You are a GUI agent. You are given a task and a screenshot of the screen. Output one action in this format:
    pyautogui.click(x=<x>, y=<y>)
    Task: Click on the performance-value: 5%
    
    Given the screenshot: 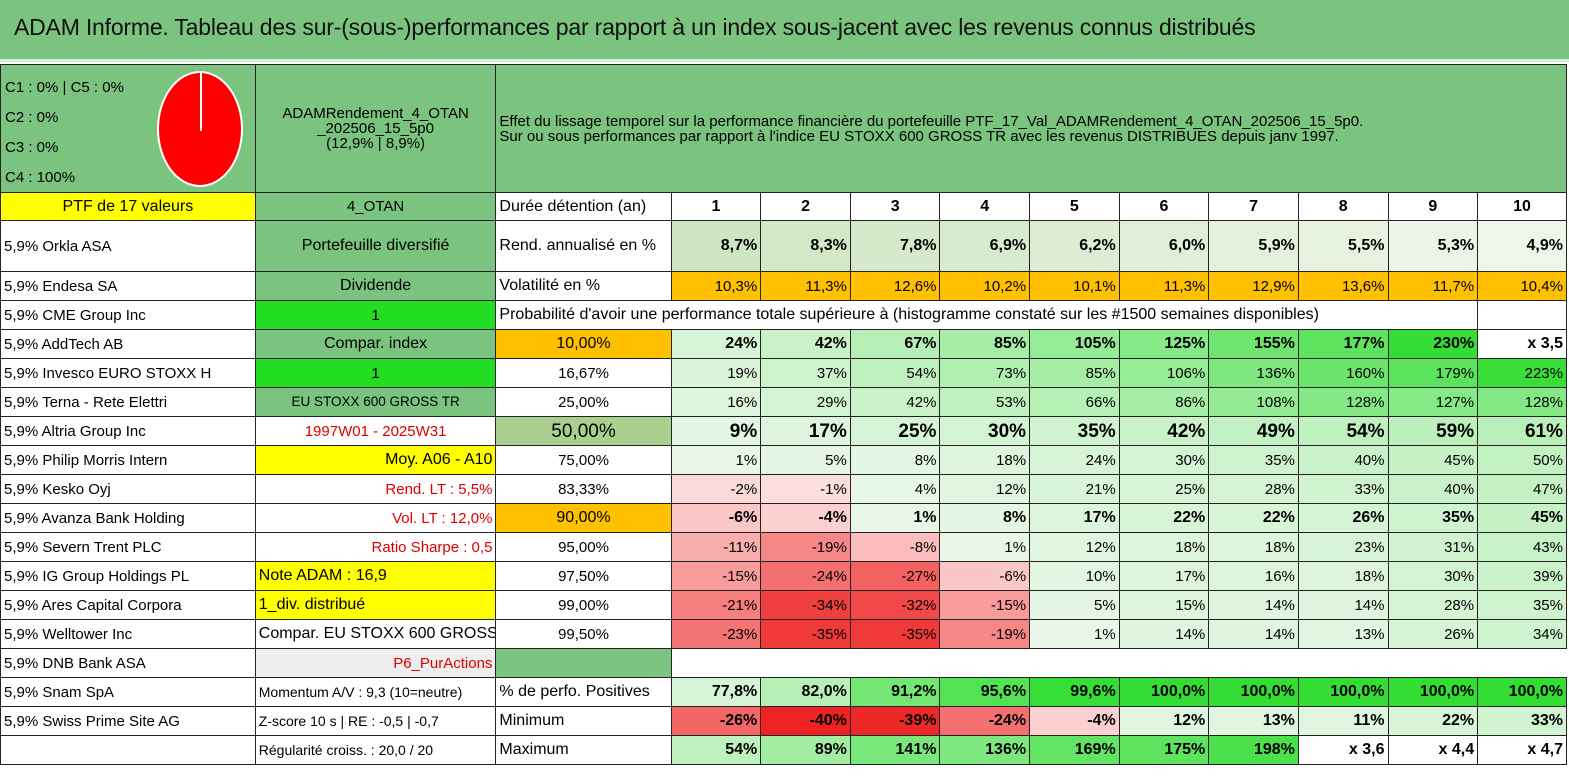 What is the action you would take?
    pyautogui.click(x=1074, y=605)
    